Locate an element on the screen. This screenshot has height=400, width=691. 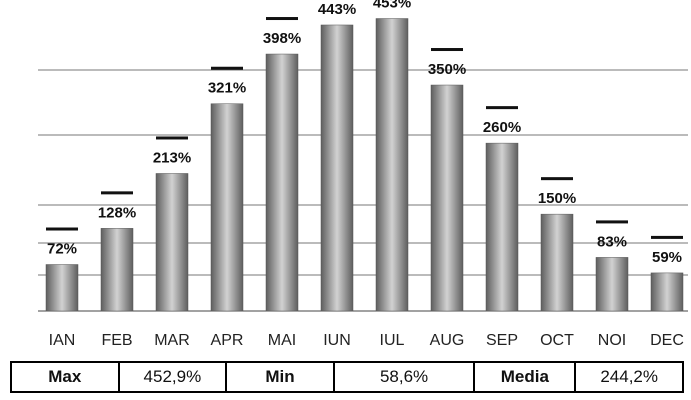
bar-value-label: 453% is located at coordinates (392, 6).